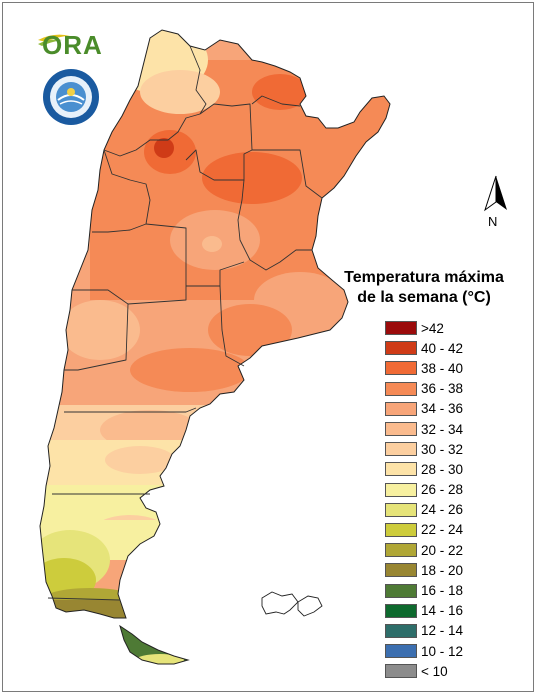  What do you see at coordinates (442, 429) in the screenshot?
I see `legend-label: 32 - 34` at bounding box center [442, 429].